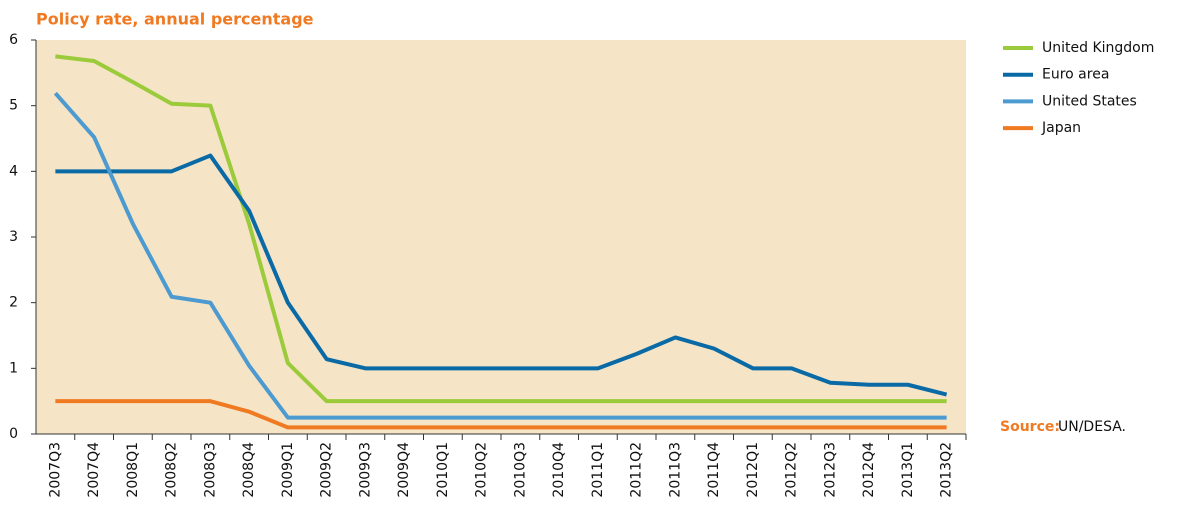 Image resolution: width=1182 pixels, height=510 pixels. I want to click on x-tick-label: 2007Q4, so click(94, 470).